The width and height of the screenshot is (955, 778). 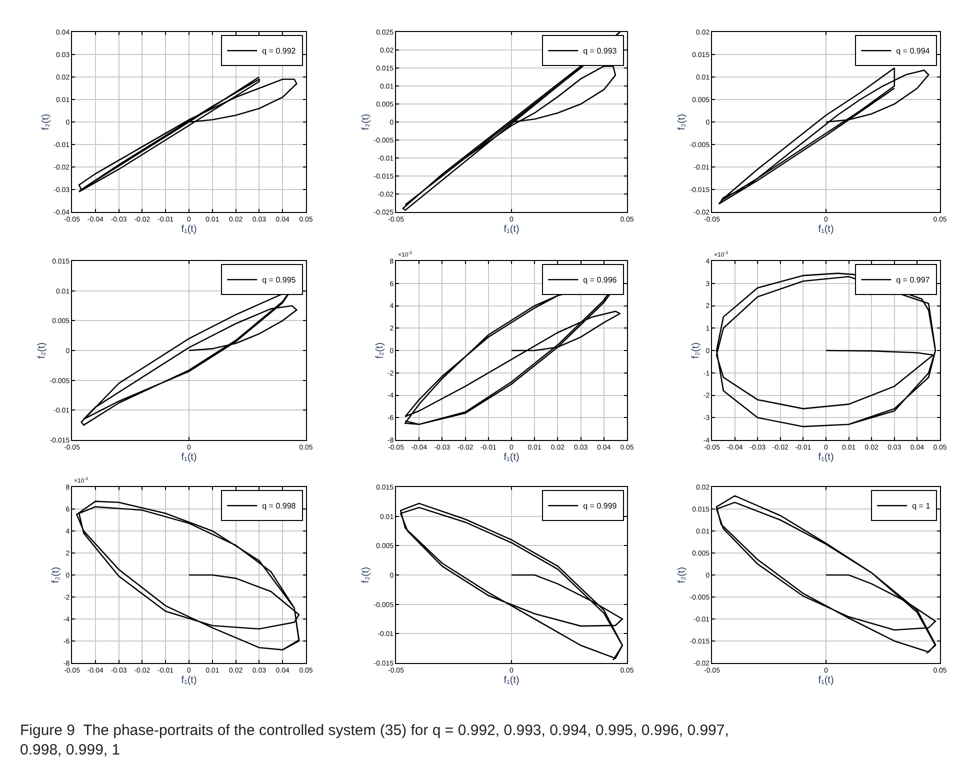 What do you see at coordinates (279, 280) in the screenshot?
I see `legend-label: q = 0.995` at bounding box center [279, 280].